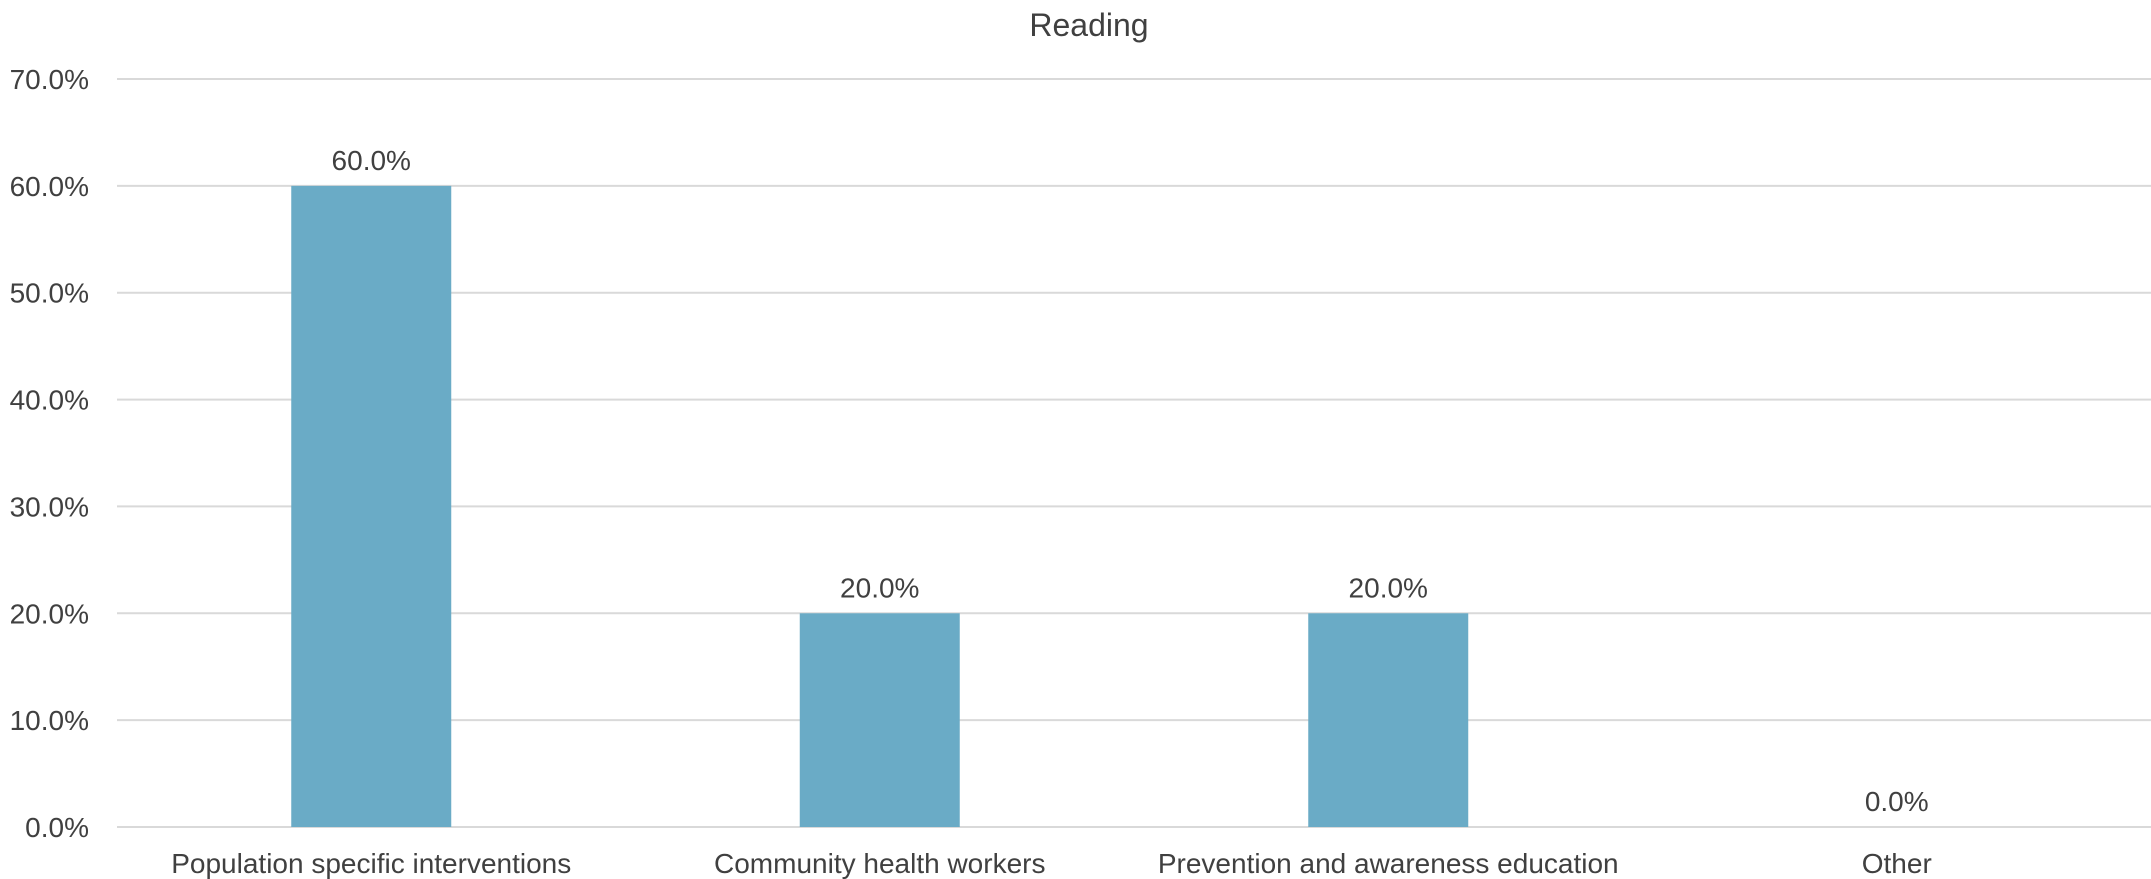  What do you see at coordinates (49, 506) in the screenshot?
I see `y-tick-label: 30.0%` at bounding box center [49, 506].